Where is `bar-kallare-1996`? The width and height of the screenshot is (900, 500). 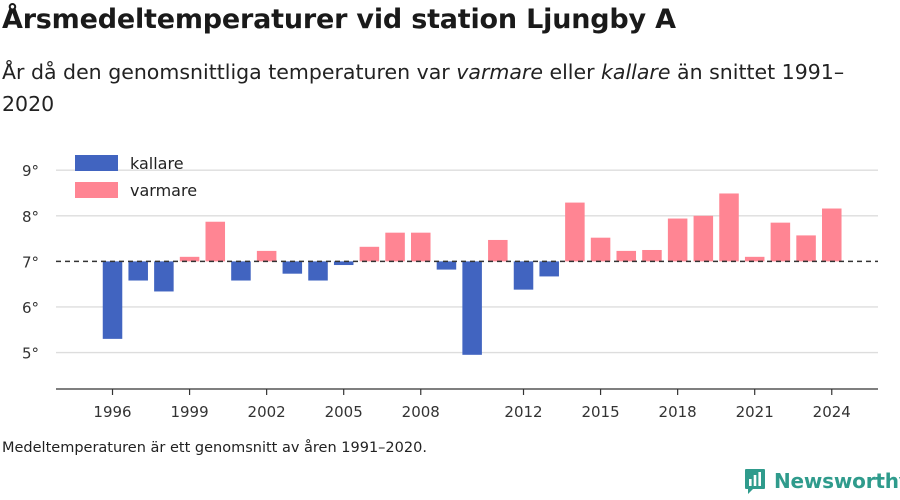
bar-kallare-1996 is located at coordinates (112, 300).